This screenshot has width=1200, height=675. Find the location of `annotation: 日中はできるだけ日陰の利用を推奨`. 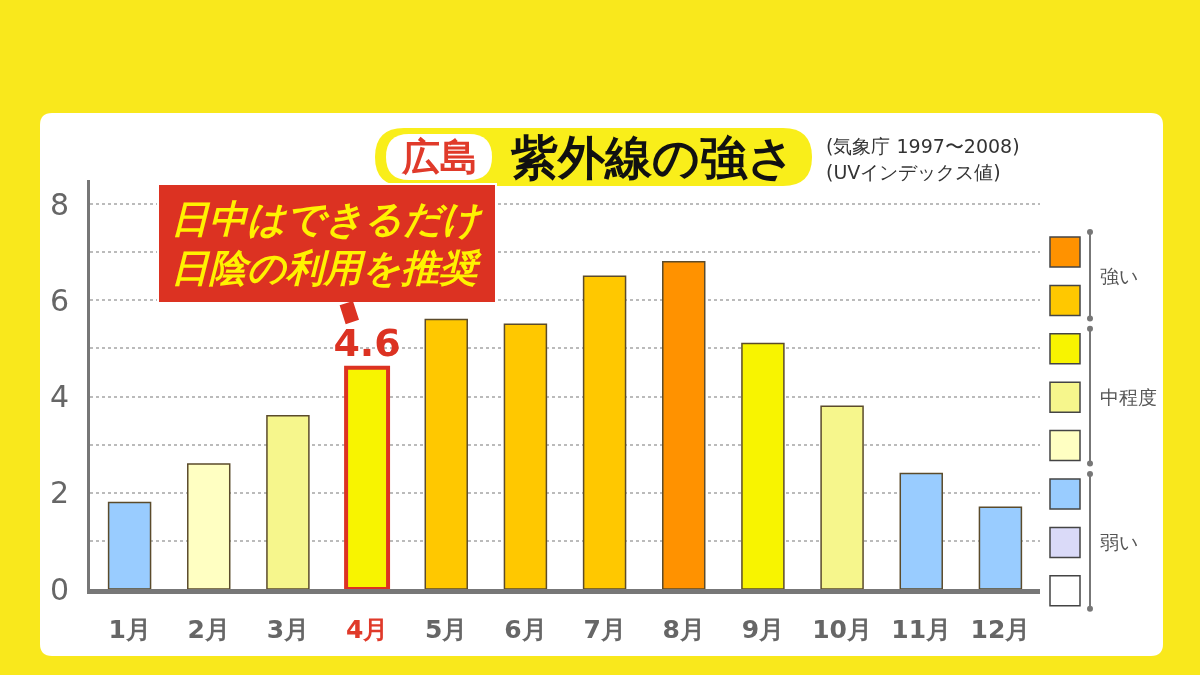

annotation: 日中はできるだけ日陰の利用を推奨 is located at coordinates (327, 244).